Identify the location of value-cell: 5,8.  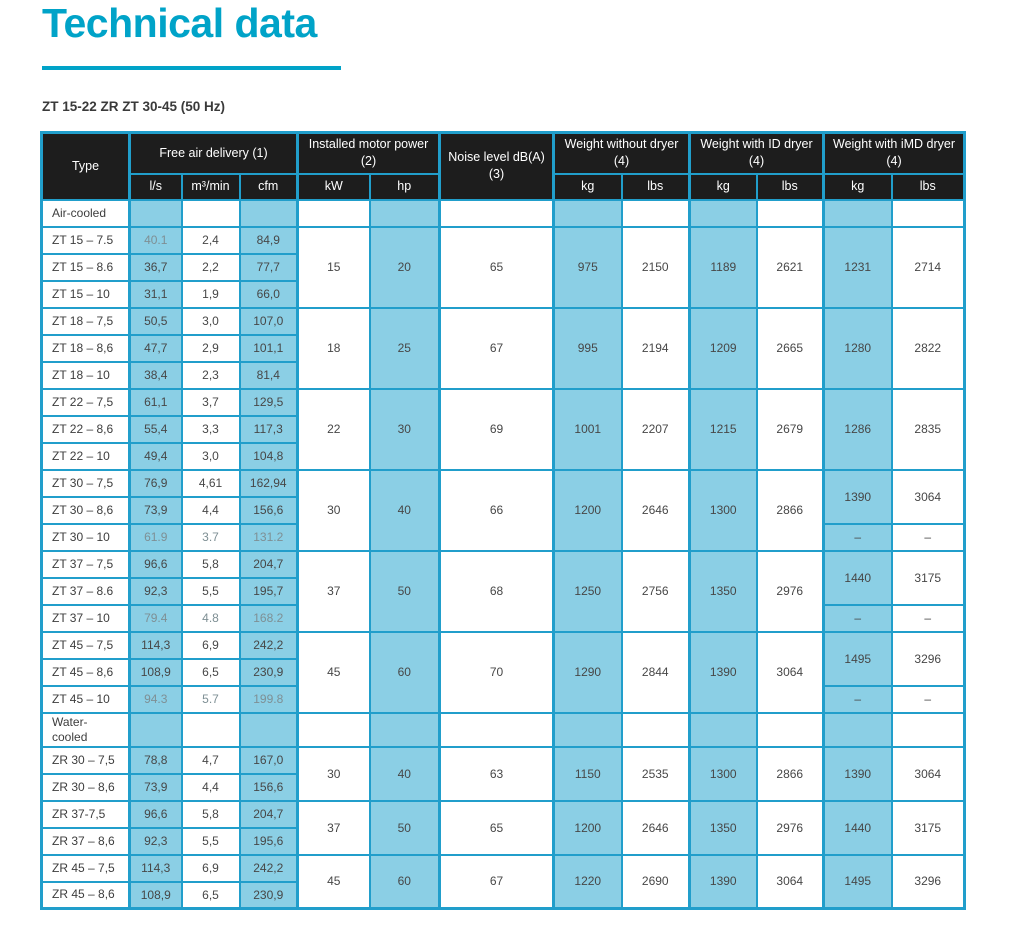
(210, 564).